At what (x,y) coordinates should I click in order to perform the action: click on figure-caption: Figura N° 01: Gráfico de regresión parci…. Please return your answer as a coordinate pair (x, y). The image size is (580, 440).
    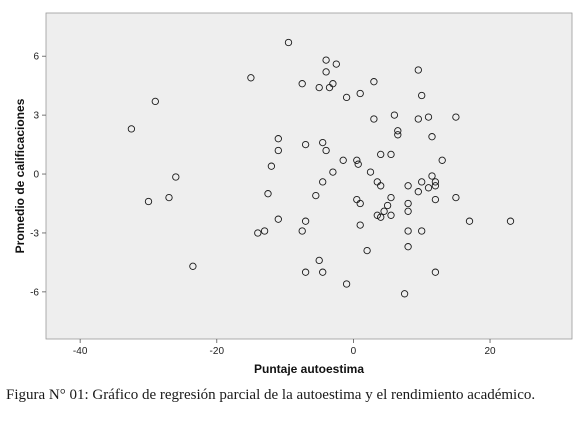
    Looking at the image, I should click on (271, 395).